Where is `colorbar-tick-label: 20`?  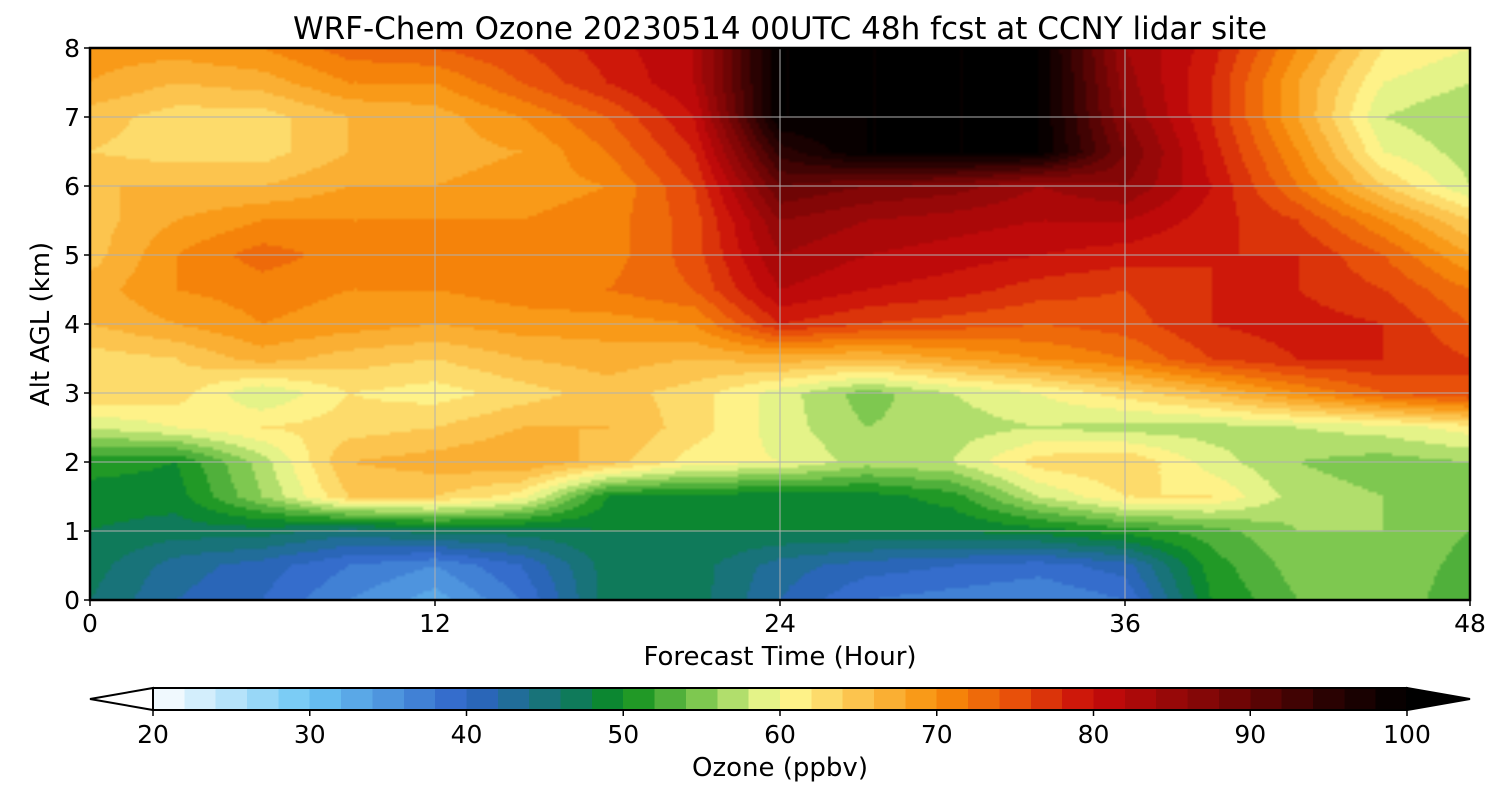
colorbar-tick-label: 20 is located at coordinates (153, 734).